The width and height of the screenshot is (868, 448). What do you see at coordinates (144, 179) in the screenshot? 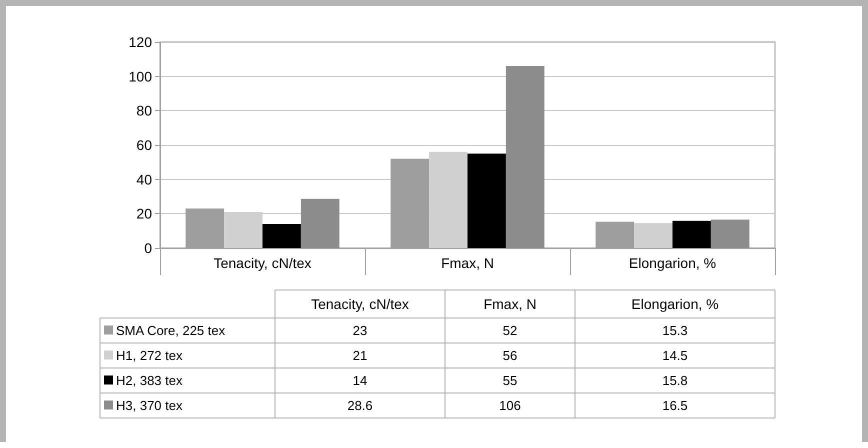
I see `y-tick-label: 40` at bounding box center [144, 179].